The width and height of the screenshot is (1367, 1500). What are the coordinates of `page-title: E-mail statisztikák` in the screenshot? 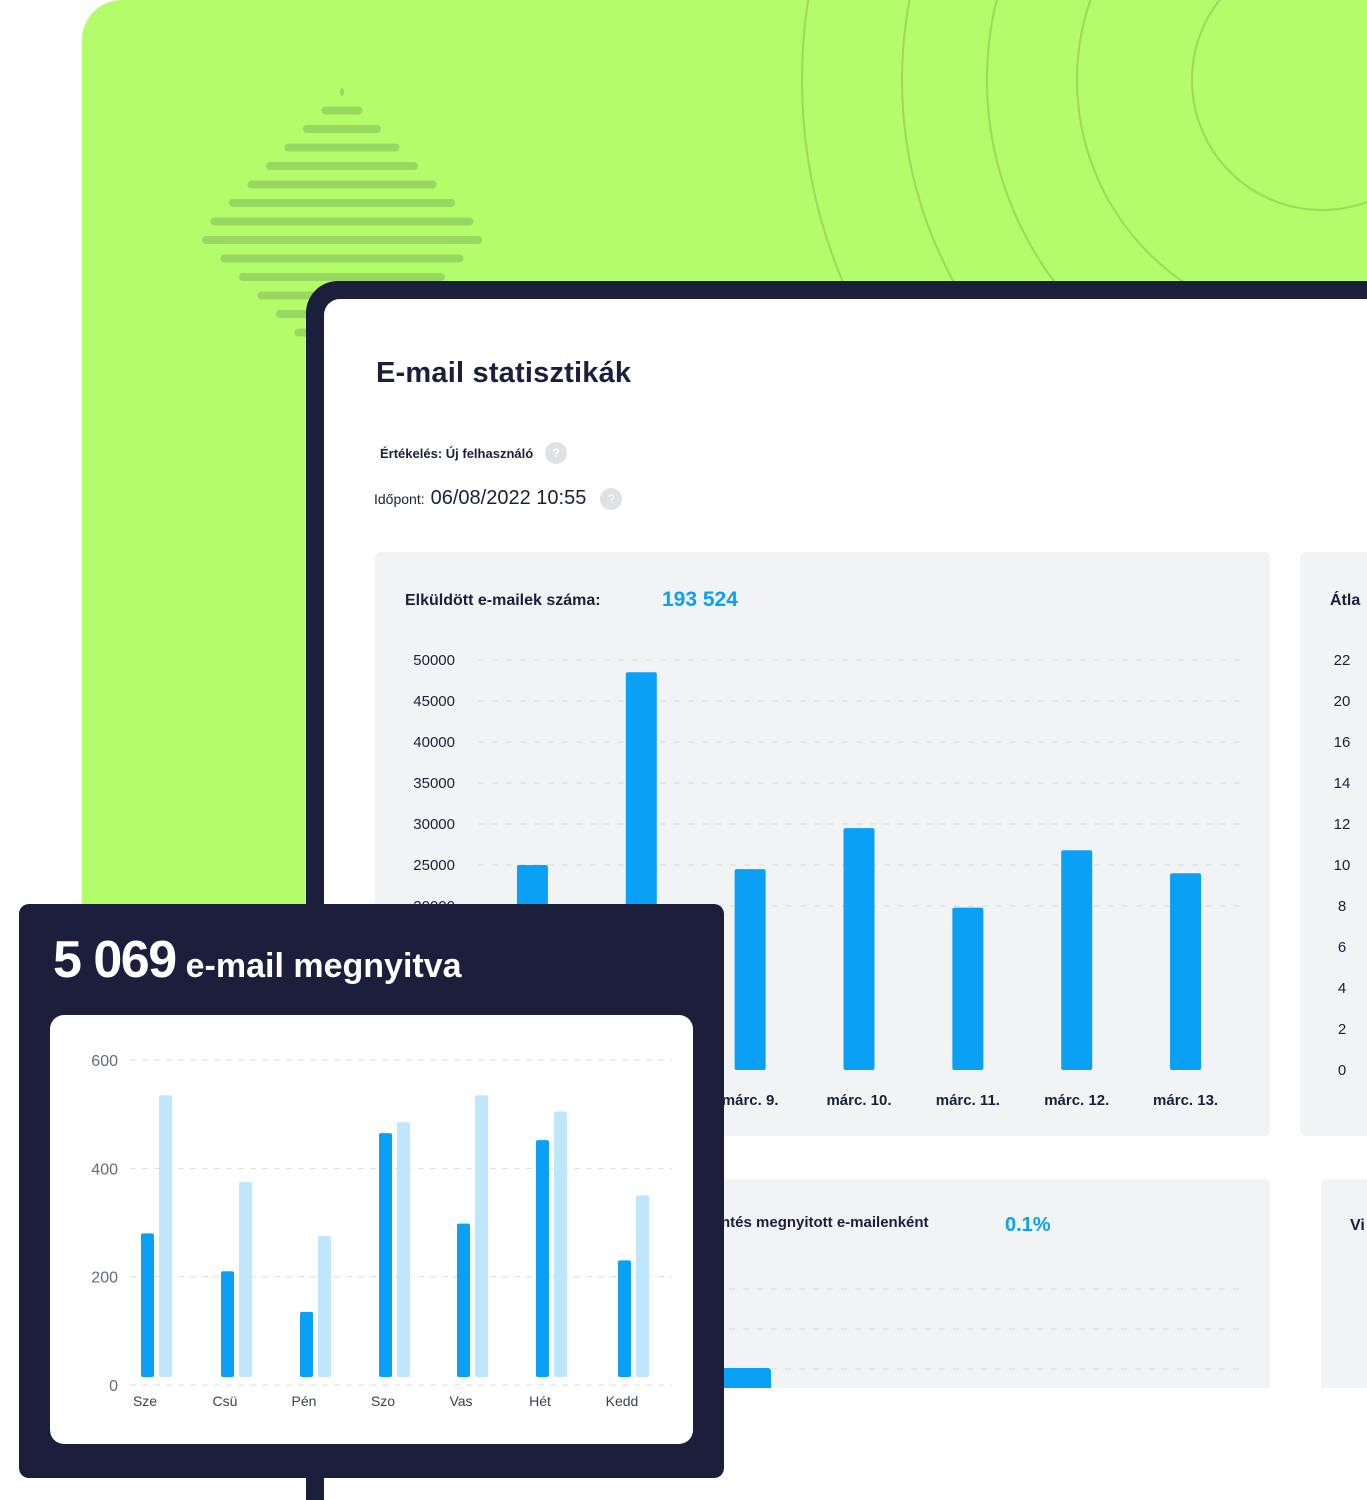 It's located at (504, 373).